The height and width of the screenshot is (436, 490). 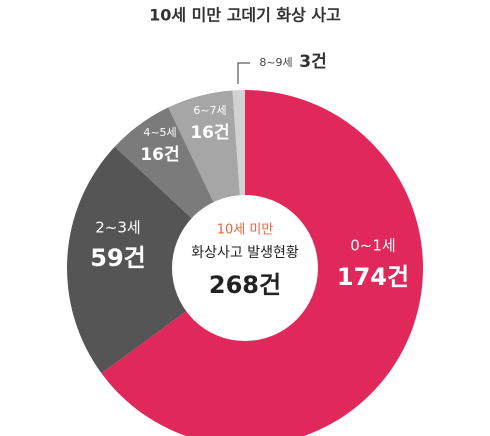 I want to click on chart-title: 10세 미만 고데기 화상 사고, so click(x=245, y=15).